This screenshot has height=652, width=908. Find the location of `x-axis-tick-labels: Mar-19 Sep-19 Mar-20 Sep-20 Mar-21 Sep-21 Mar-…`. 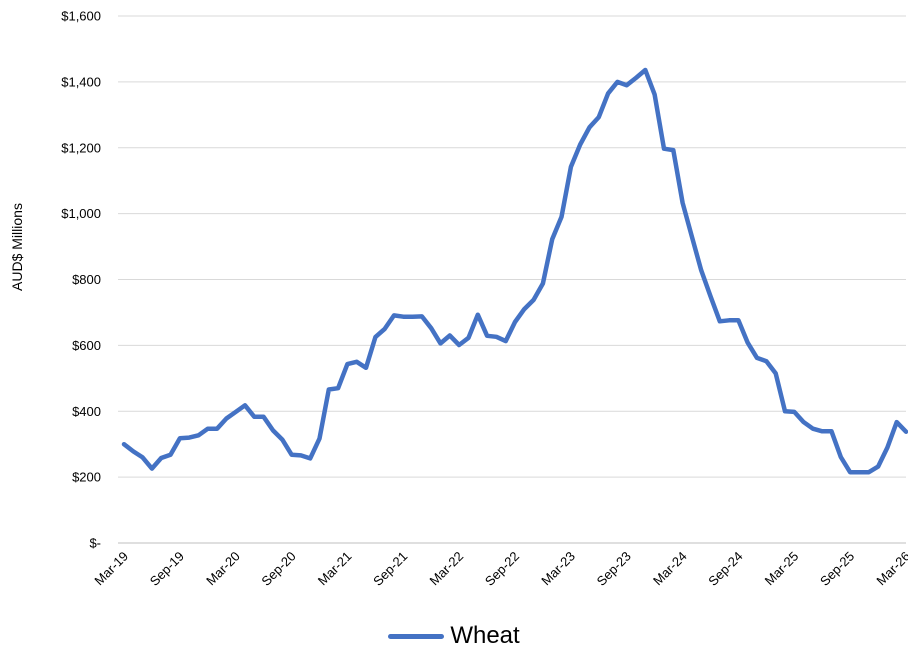

x-axis-tick-labels: Mar-19 Sep-19 Mar-20 Sep-20 Mar-21 Sep-21 Mar-… is located at coordinates (499, 569).